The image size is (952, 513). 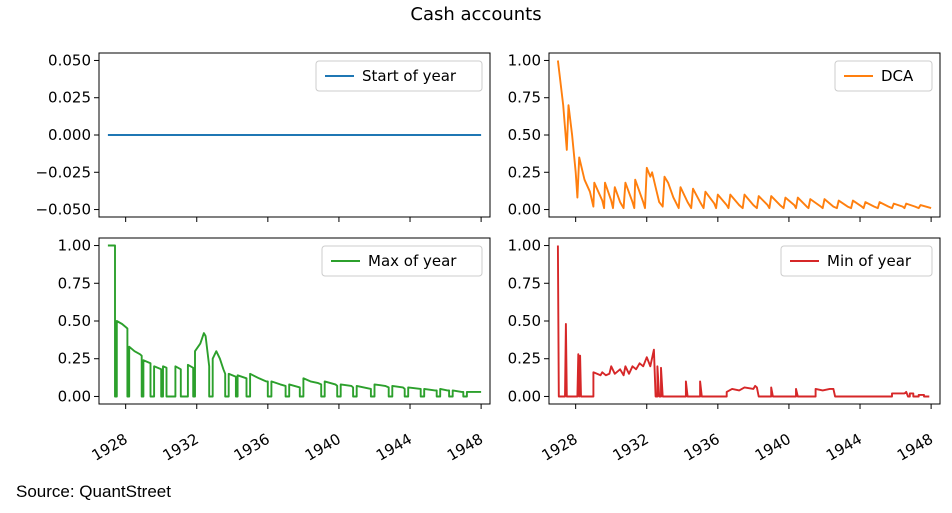 What do you see at coordinates (412, 261) in the screenshot?
I see `legend-label: Max of year` at bounding box center [412, 261].